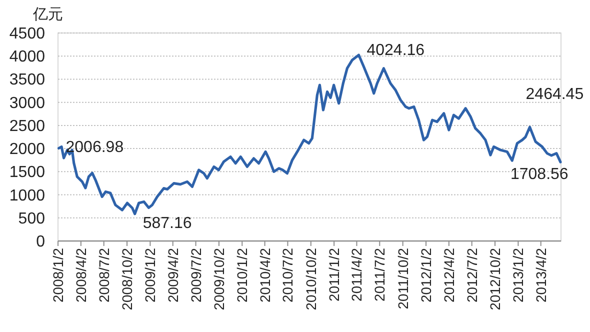  I want to click on x-tick-label: 2008/7/2, so click(104, 275).